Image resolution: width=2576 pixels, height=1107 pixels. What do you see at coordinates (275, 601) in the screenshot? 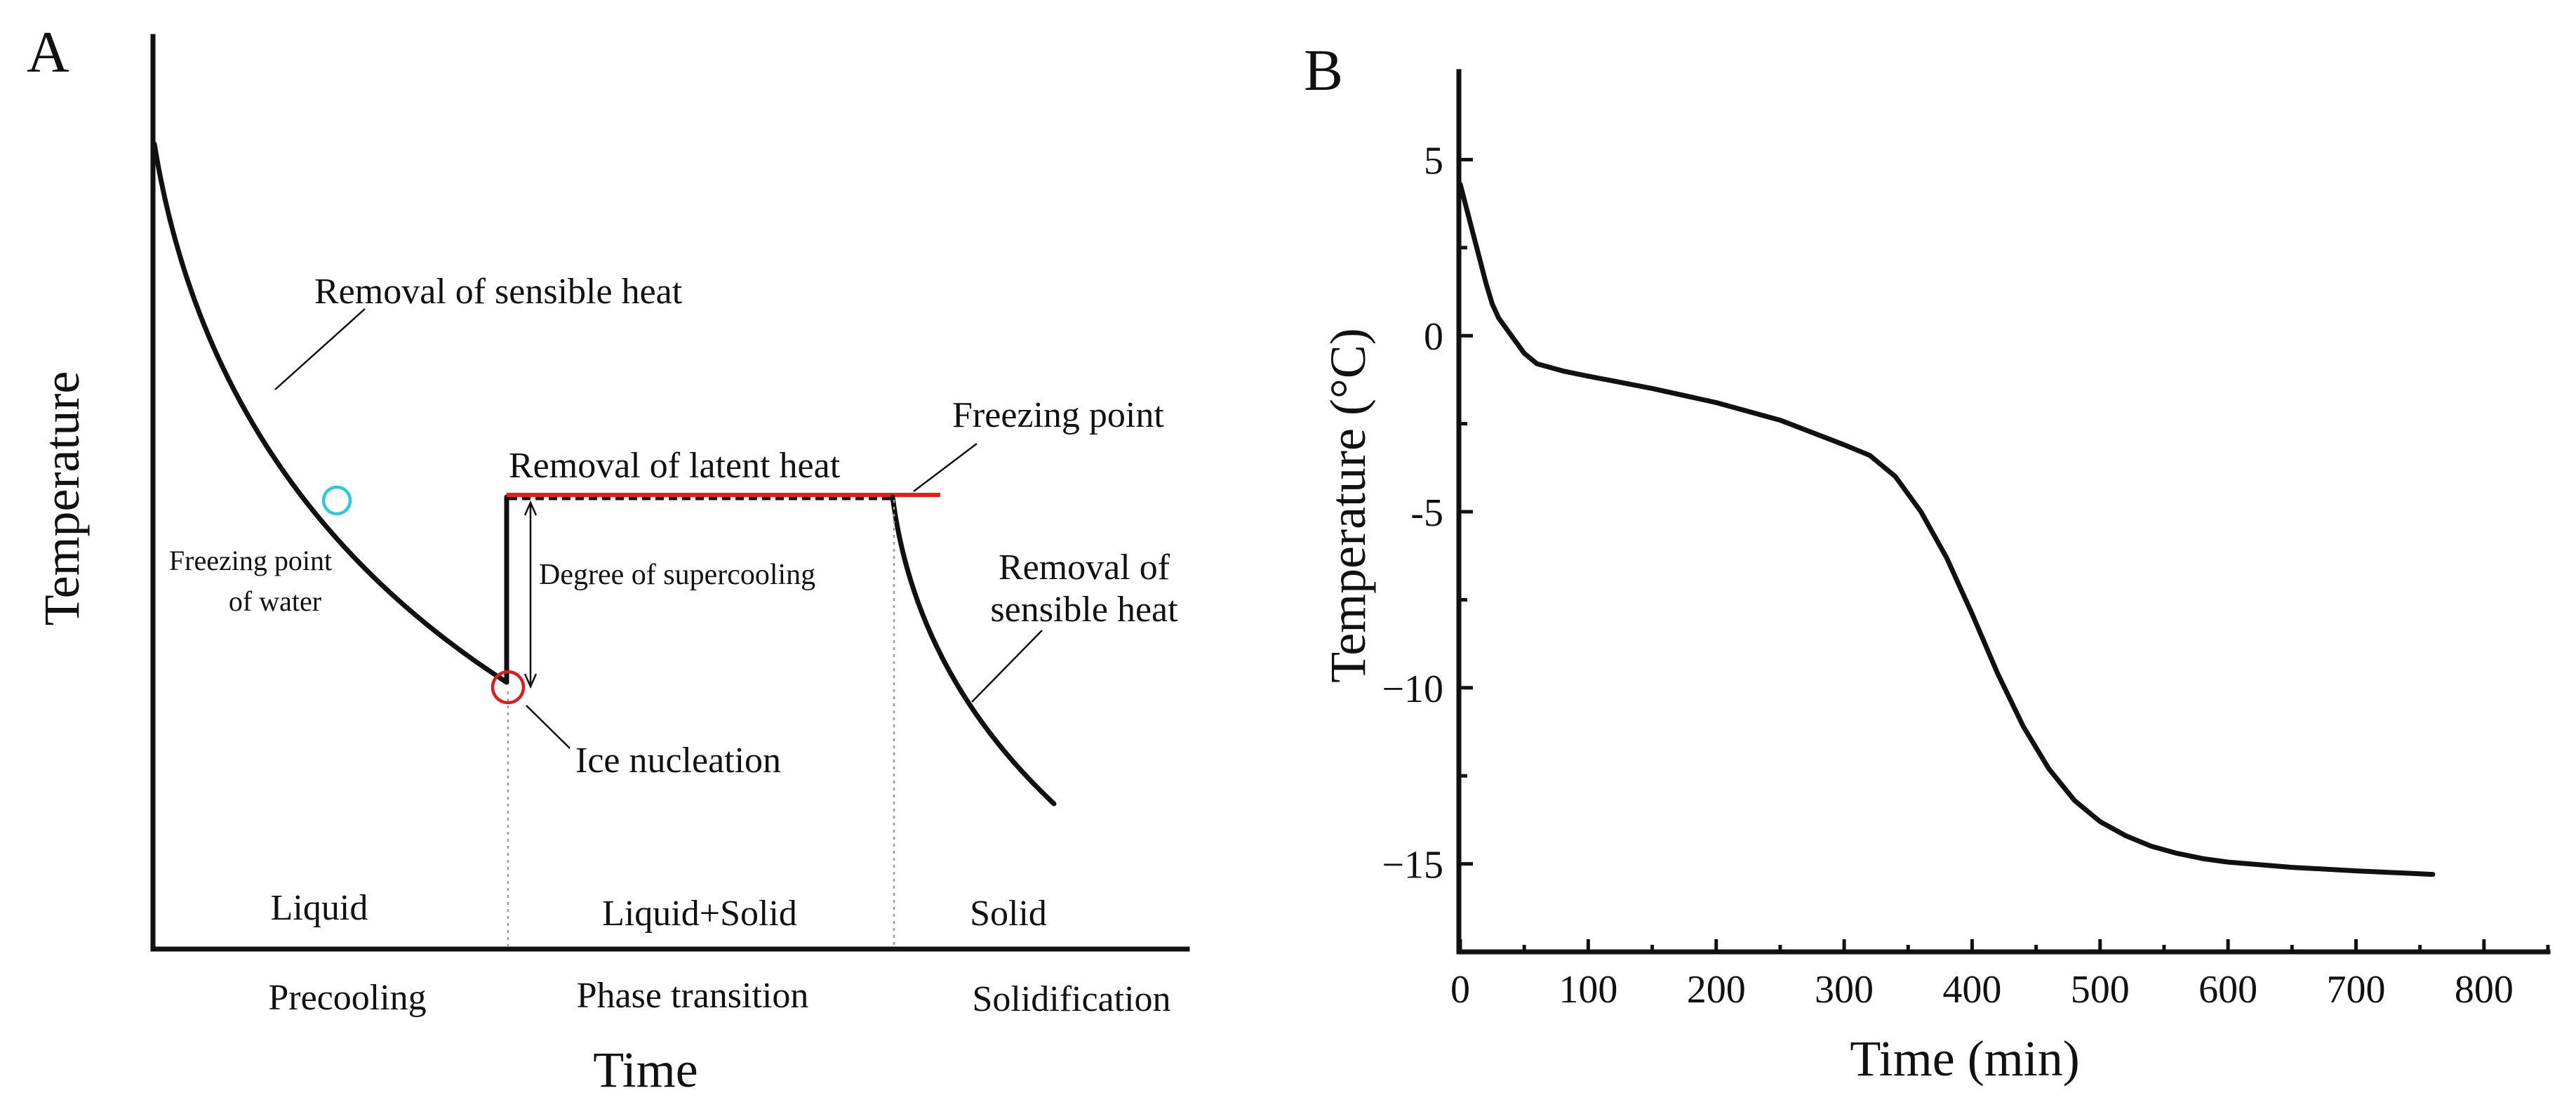
I see `annotation-freezing-point-water-2: of water` at bounding box center [275, 601].